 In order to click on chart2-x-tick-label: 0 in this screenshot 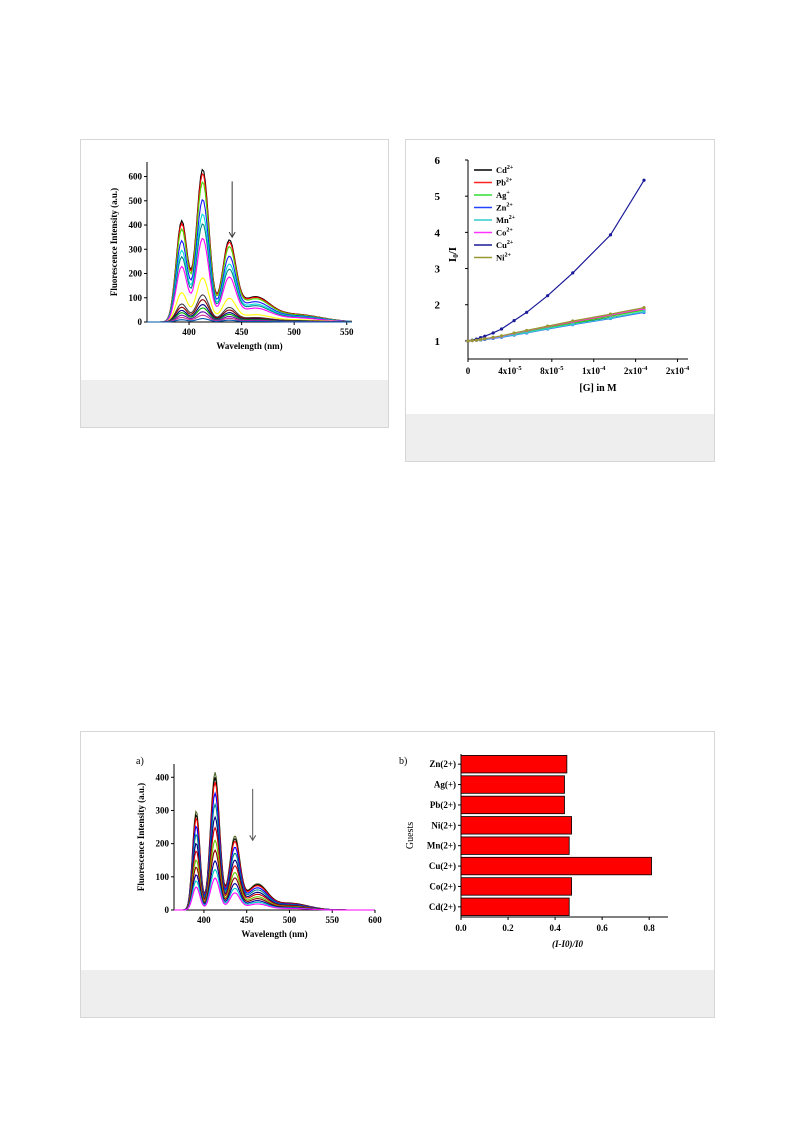, I will do `click(468, 371)`.